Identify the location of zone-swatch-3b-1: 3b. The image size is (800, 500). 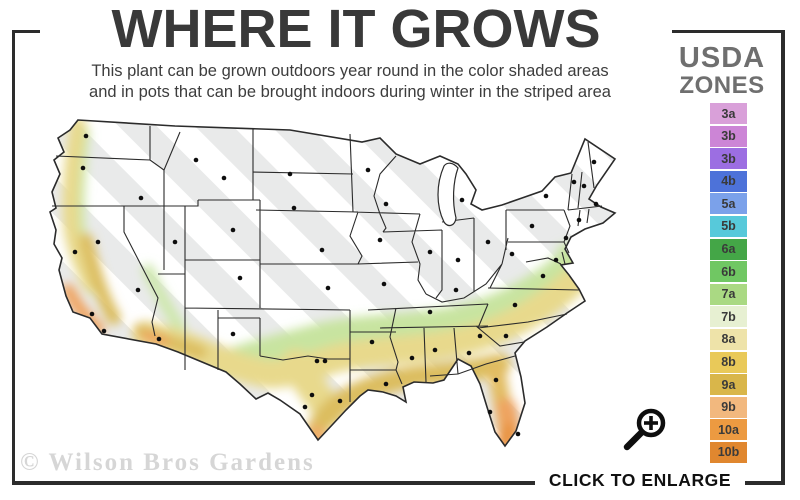
(728, 136).